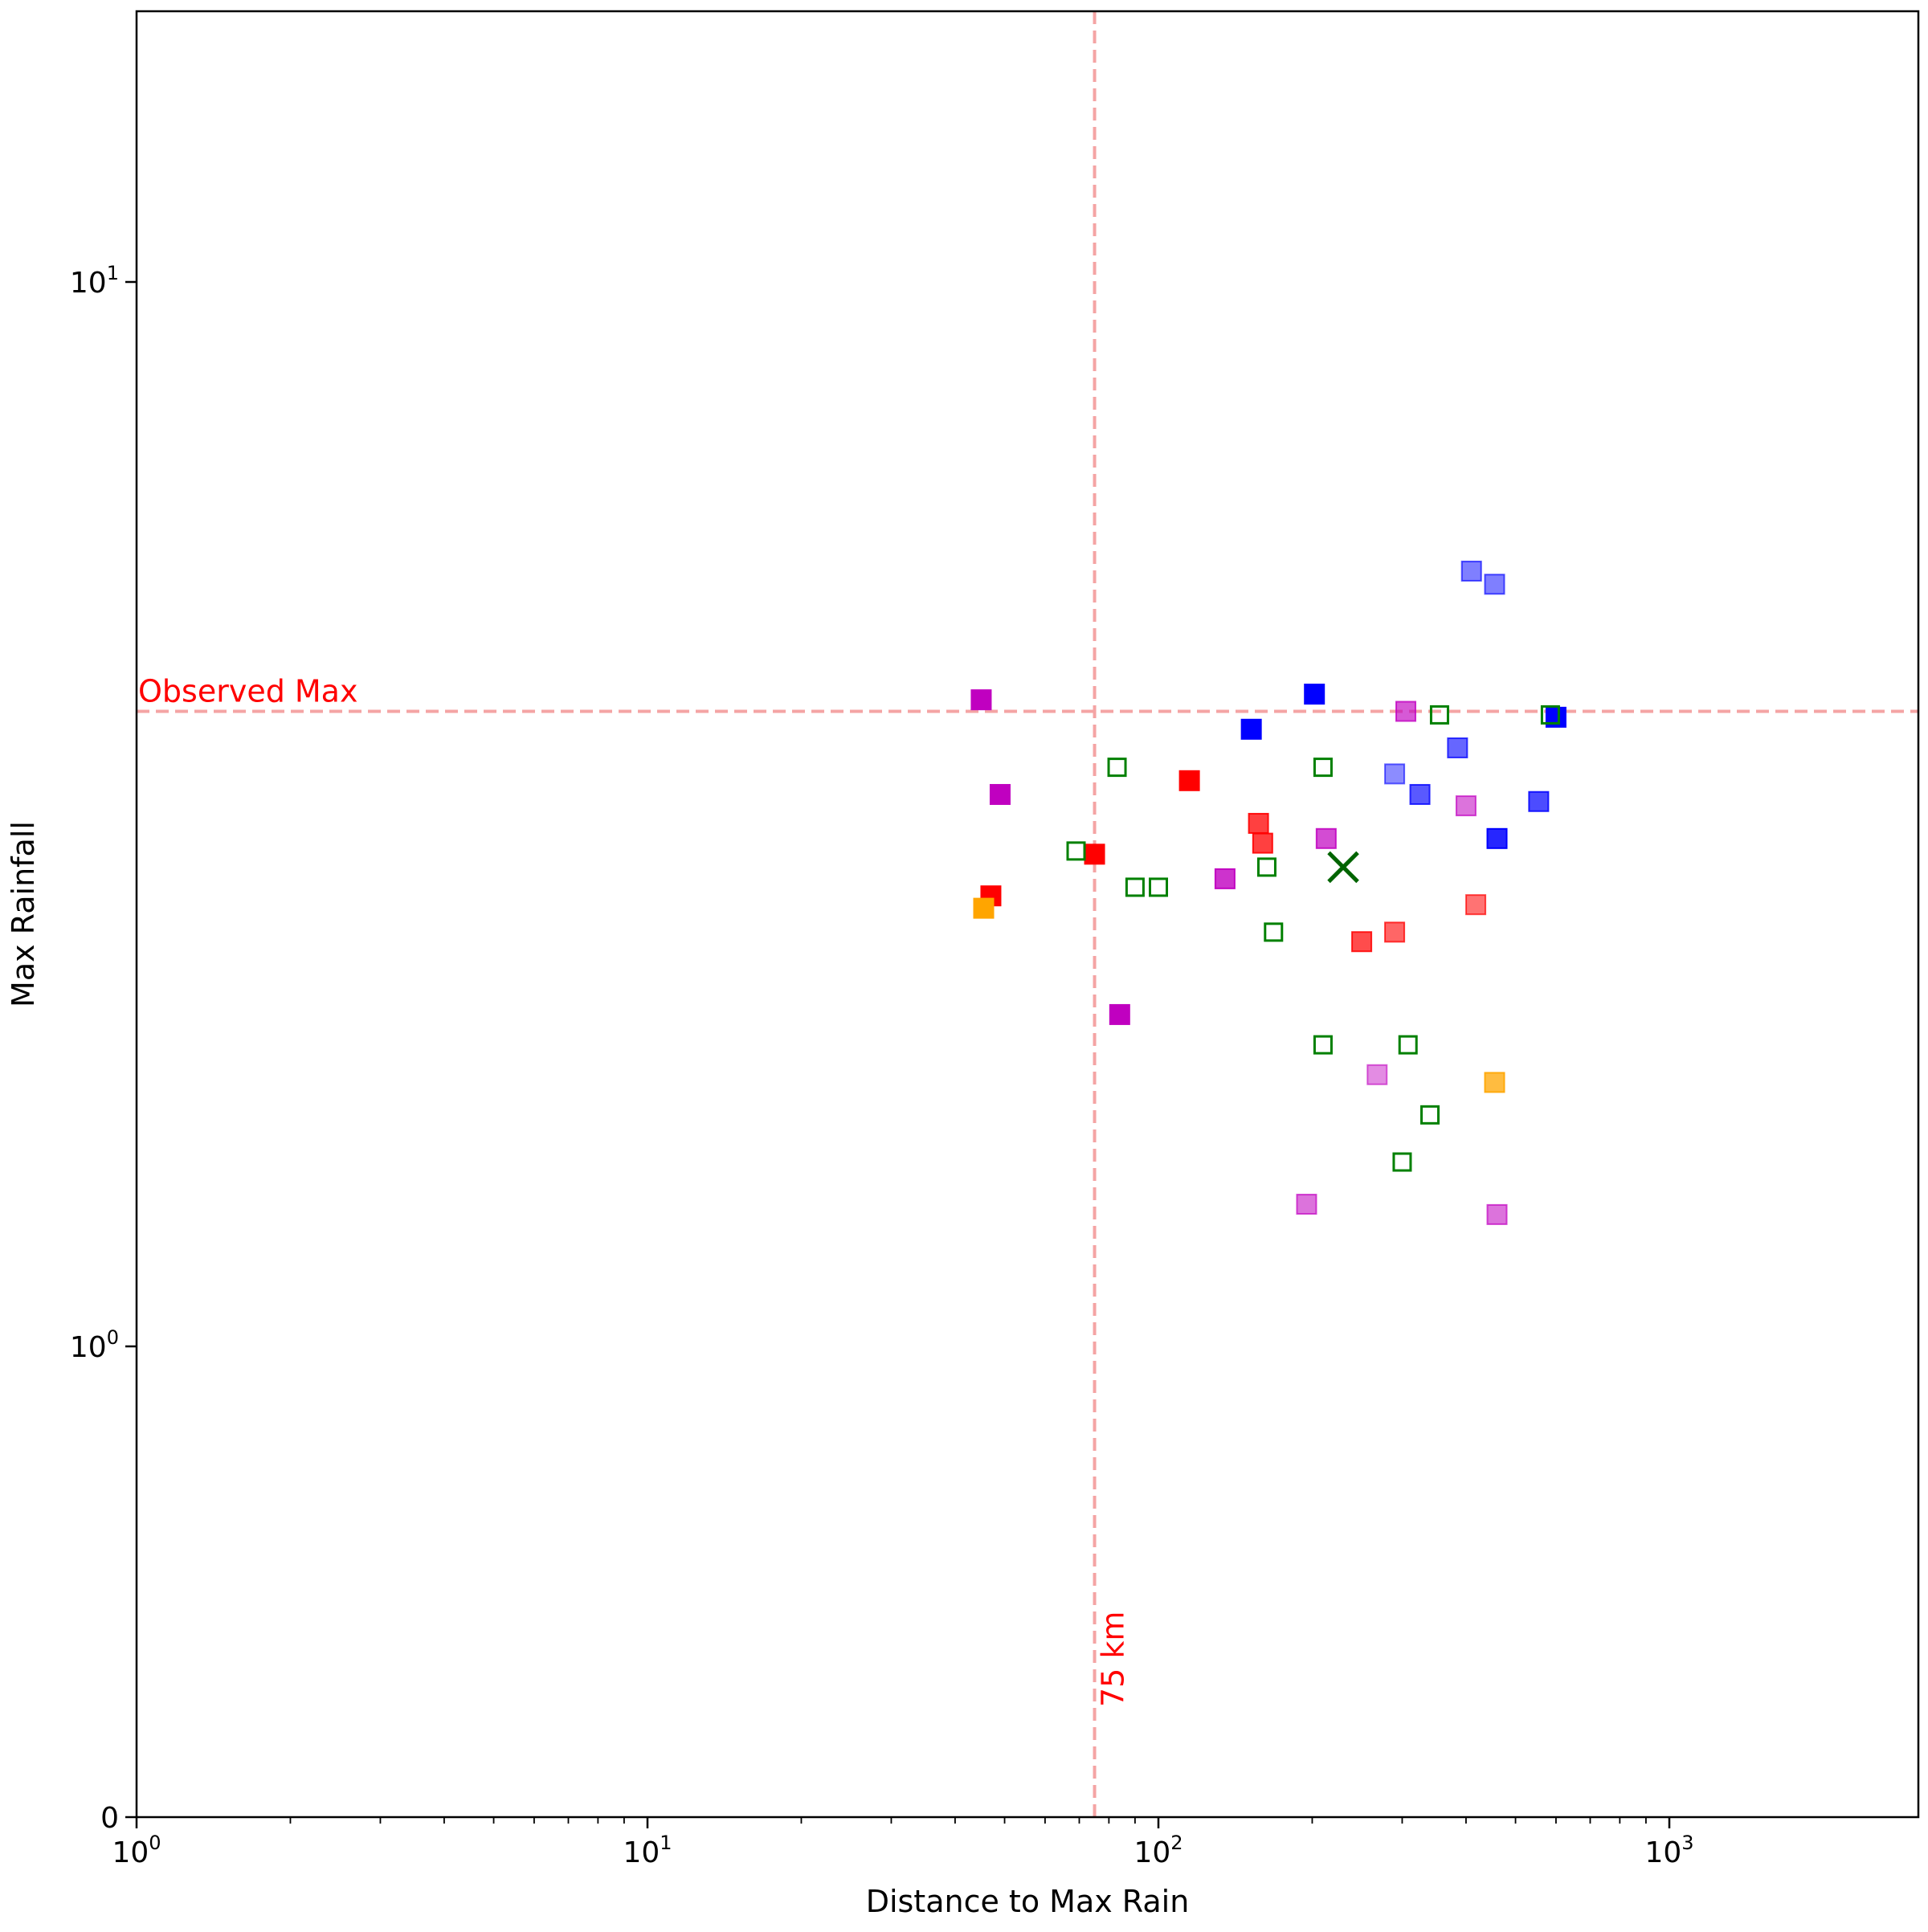 The height and width of the screenshot is (1932, 1928). I want to click on x-axis-ticks: 100 101 102 103, so click(903, 1843).